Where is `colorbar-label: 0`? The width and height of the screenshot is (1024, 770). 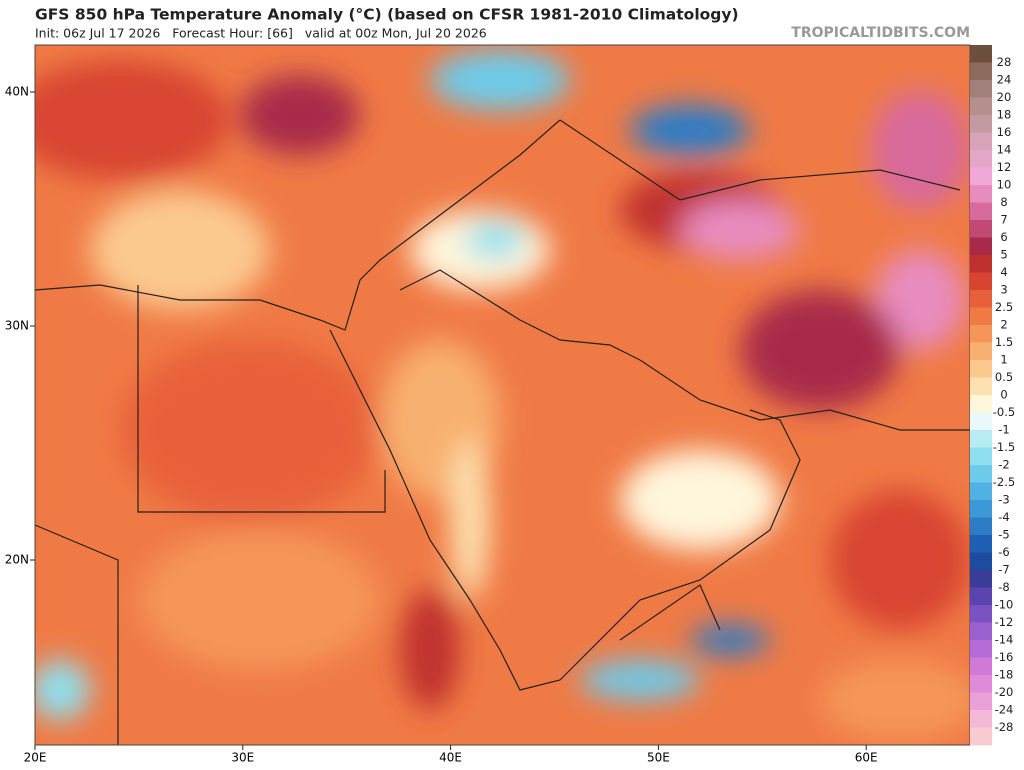
colorbar-label: 0 is located at coordinates (1003, 395).